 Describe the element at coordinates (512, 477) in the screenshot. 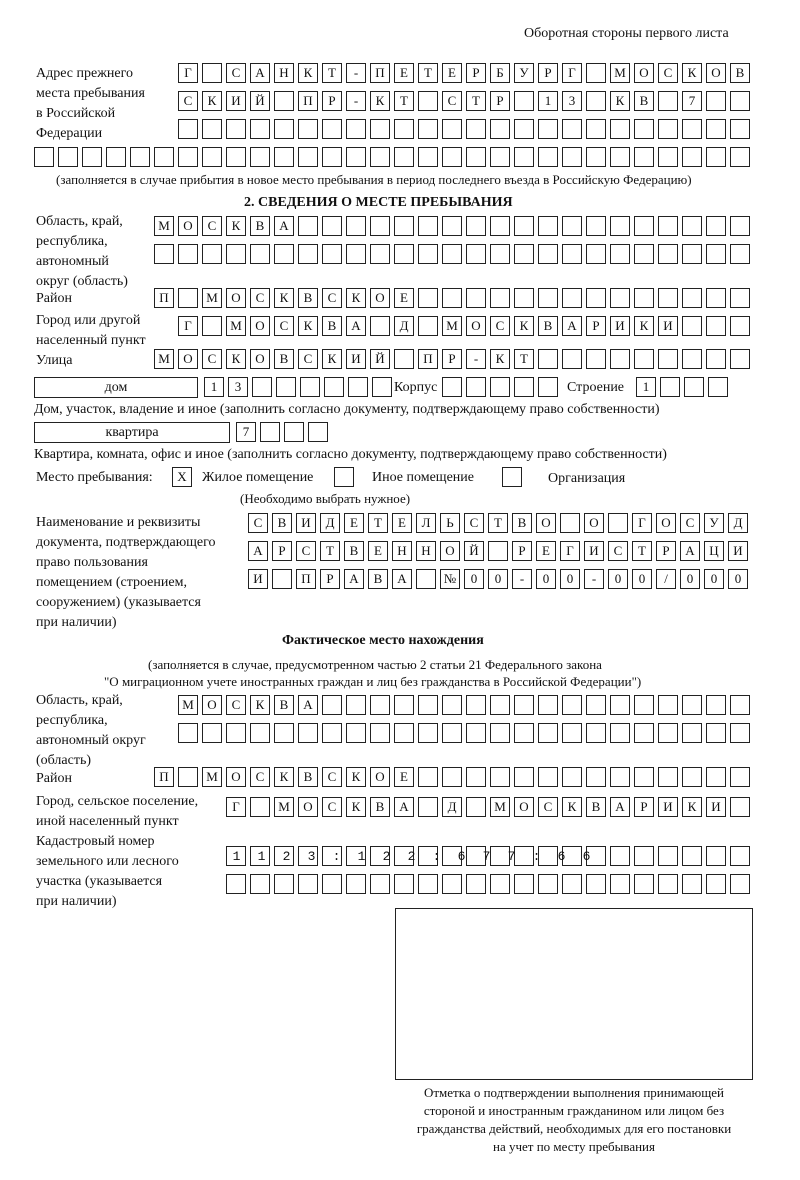

I see `place-option-organization-checkbox` at that location.